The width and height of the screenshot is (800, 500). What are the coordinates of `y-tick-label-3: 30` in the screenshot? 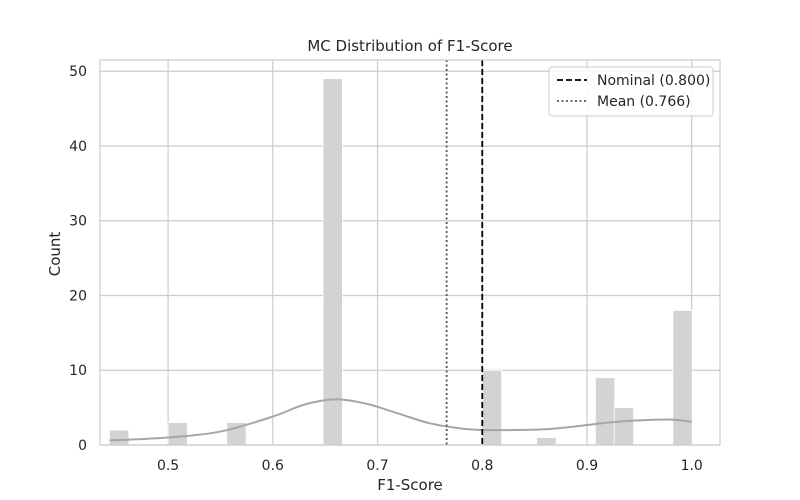 It's located at (78, 222).